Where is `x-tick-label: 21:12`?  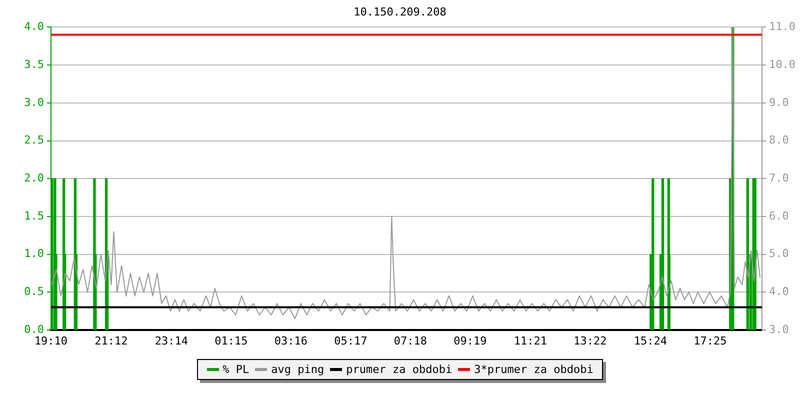
x-tick-label: 21:12 is located at coordinates (111, 341).